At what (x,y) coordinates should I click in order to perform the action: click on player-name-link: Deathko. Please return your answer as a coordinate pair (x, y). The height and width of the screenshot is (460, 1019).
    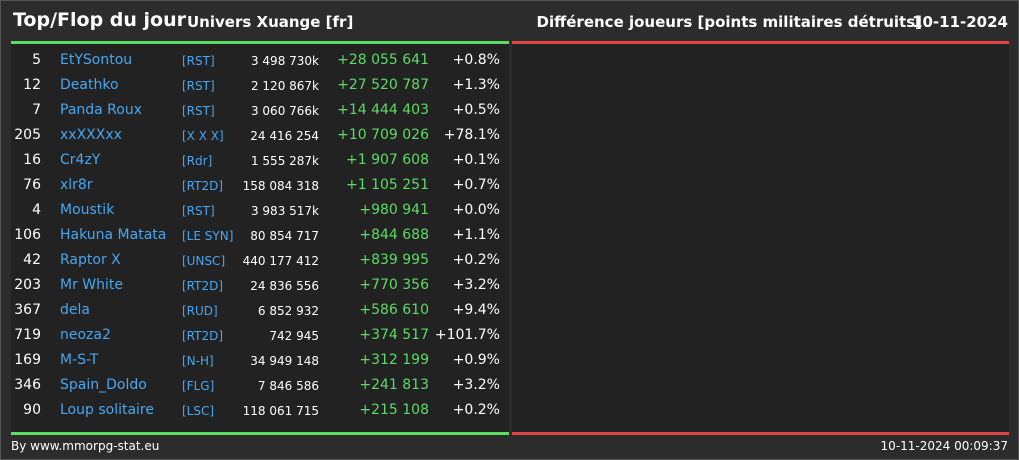
    Looking at the image, I should click on (89, 85).